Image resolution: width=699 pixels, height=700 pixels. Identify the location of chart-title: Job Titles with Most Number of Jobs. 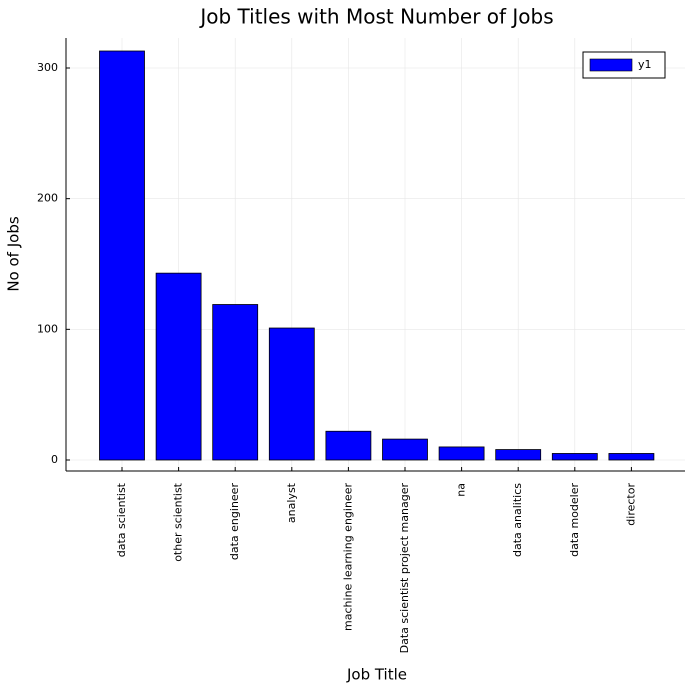
(375, 17).